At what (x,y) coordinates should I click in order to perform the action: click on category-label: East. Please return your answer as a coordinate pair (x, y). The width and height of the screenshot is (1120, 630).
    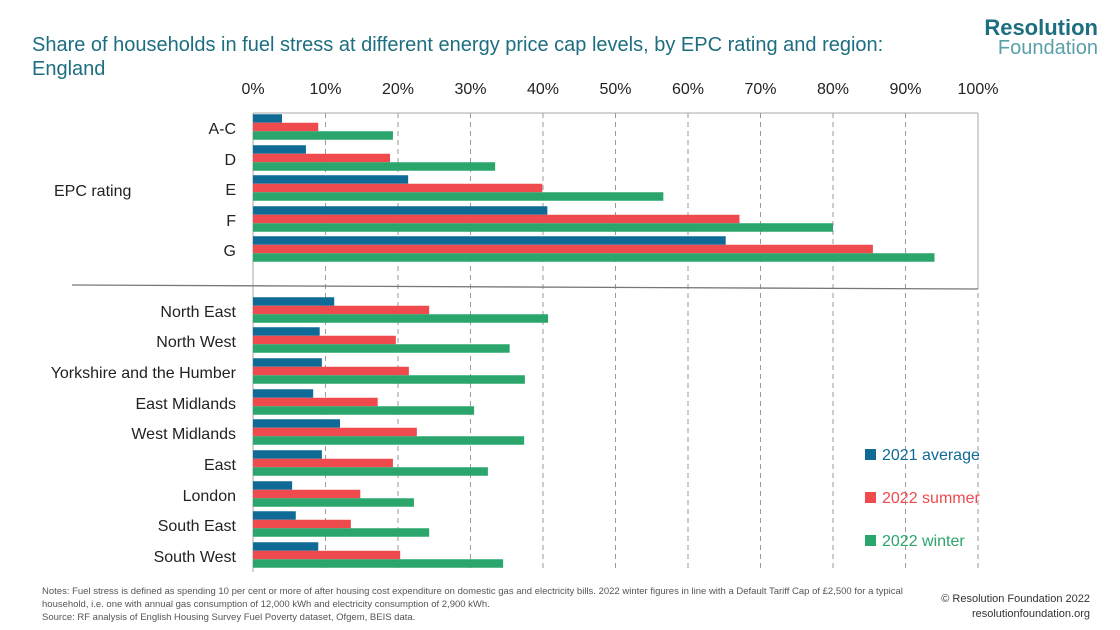
    Looking at the image, I should click on (220, 465).